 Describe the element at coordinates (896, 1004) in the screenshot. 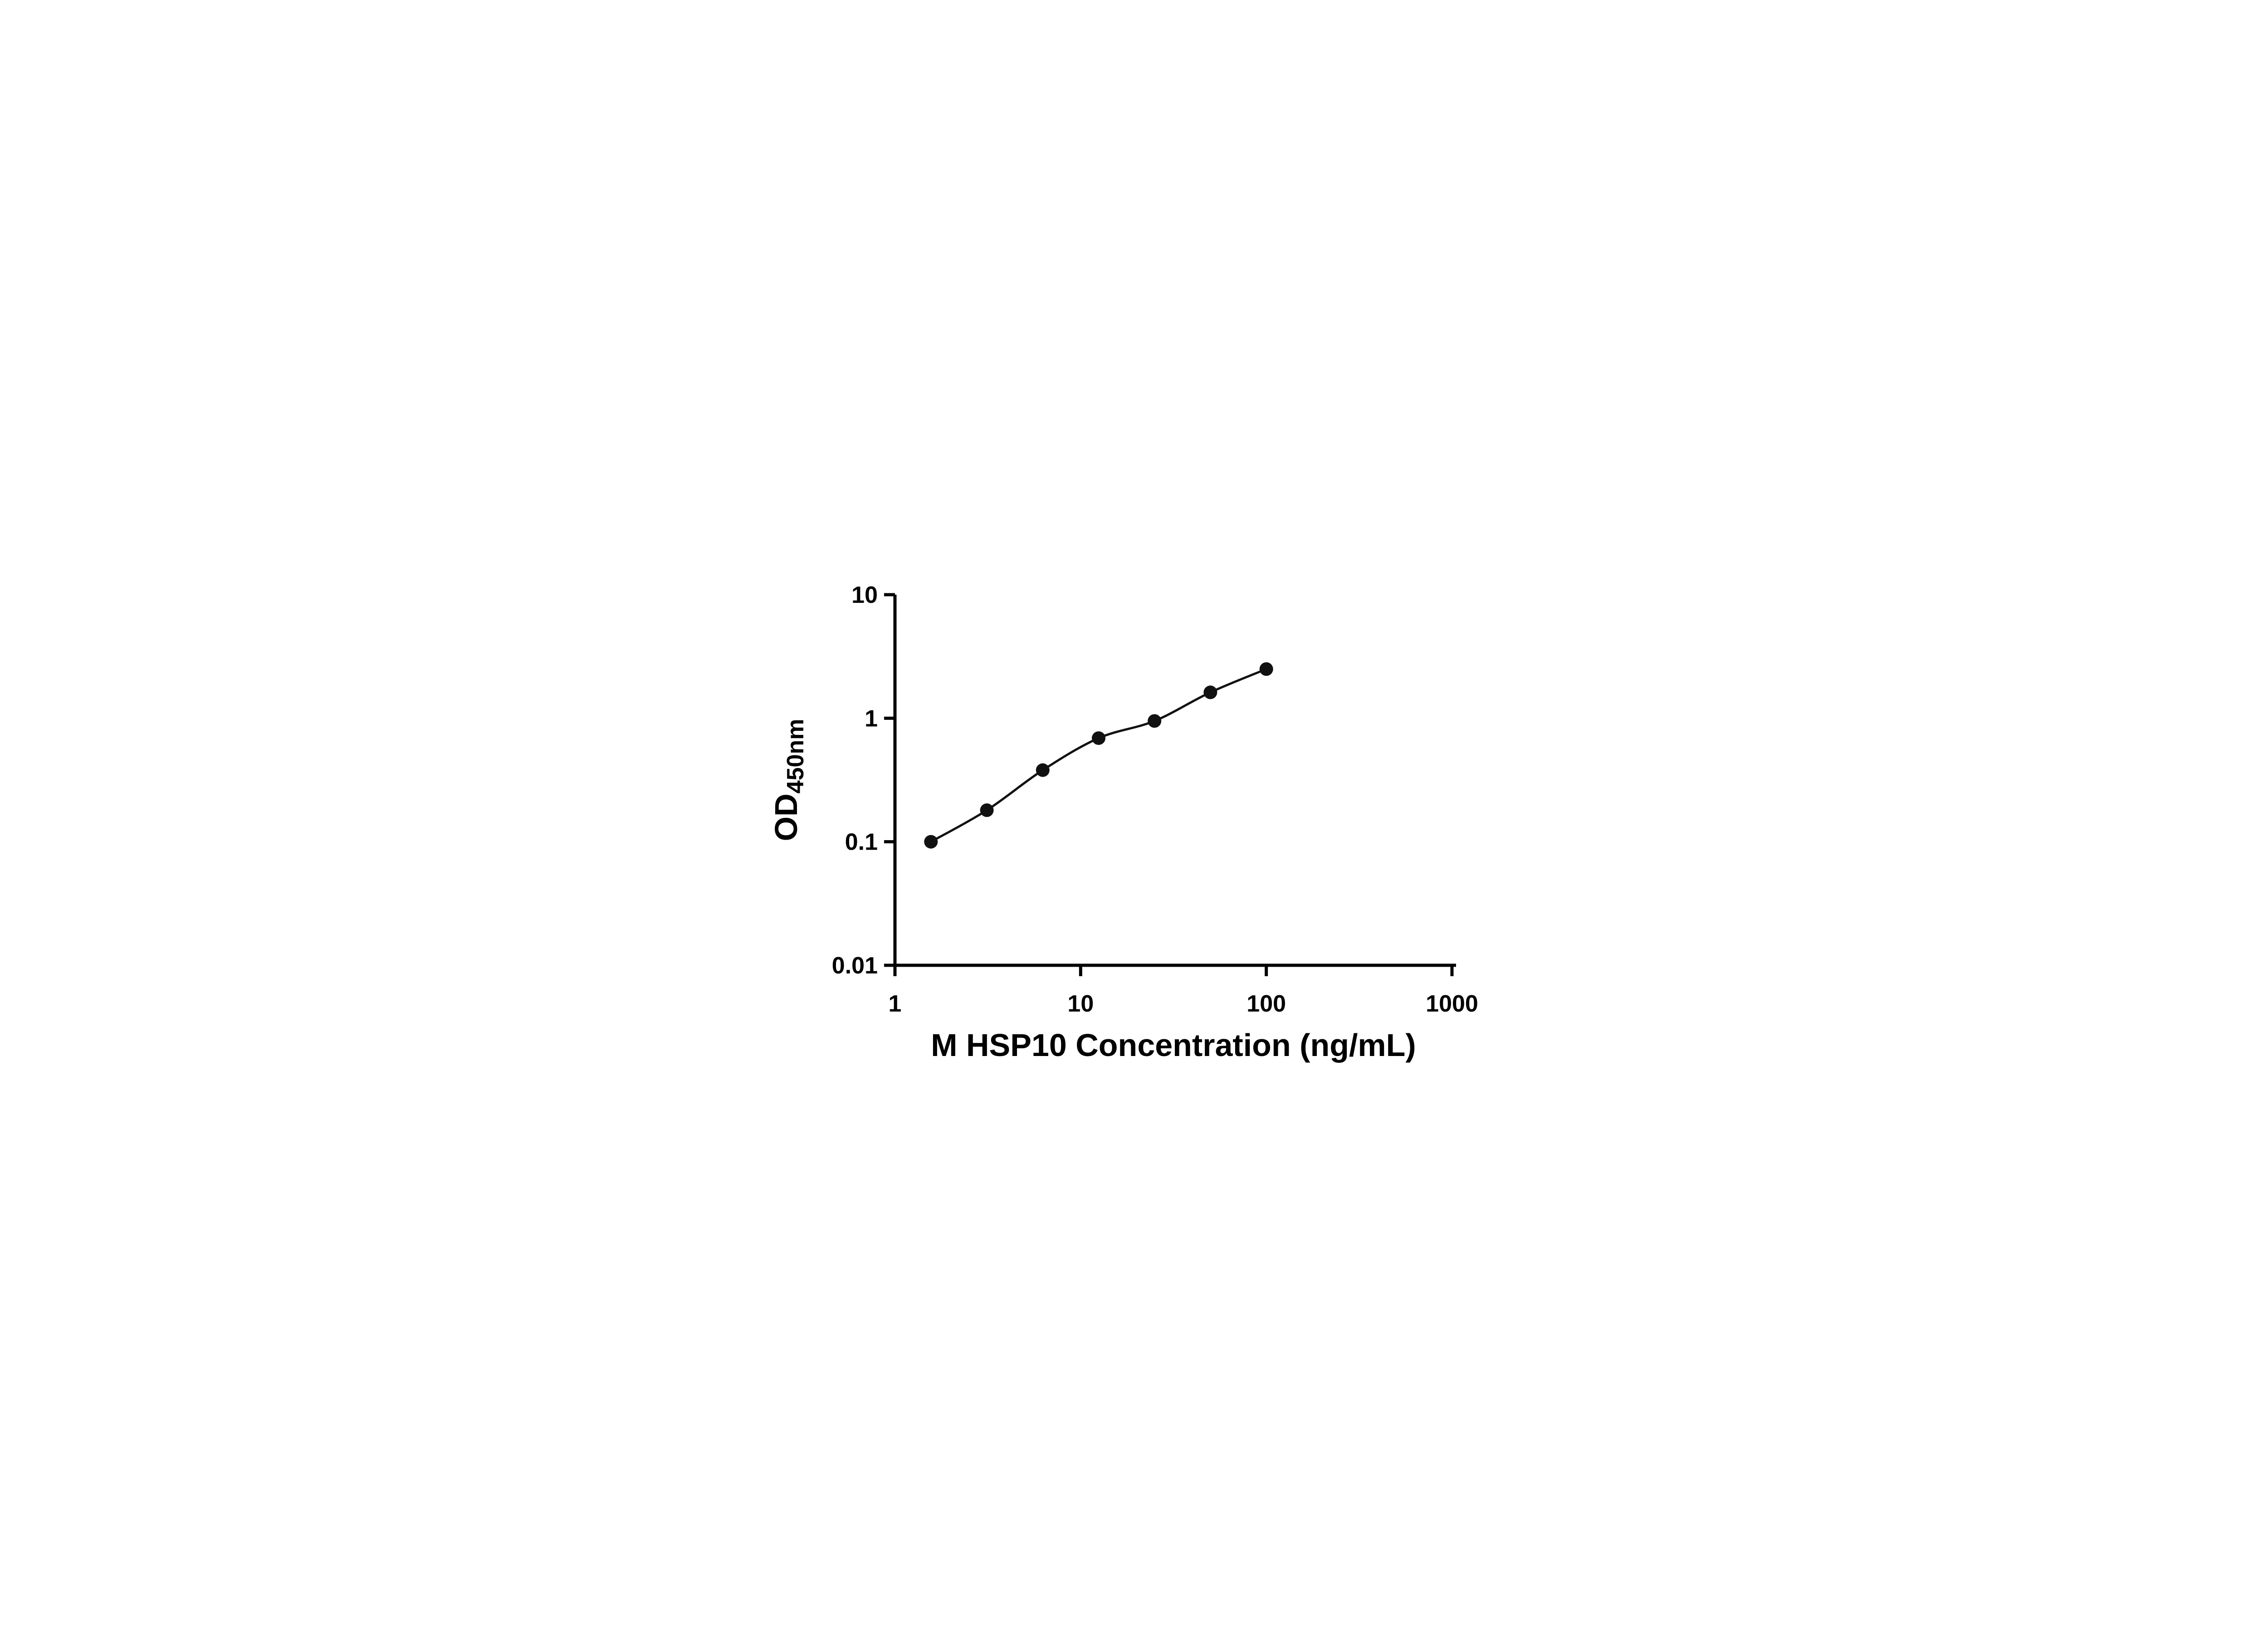

I see `x-tick-label: 1` at that location.